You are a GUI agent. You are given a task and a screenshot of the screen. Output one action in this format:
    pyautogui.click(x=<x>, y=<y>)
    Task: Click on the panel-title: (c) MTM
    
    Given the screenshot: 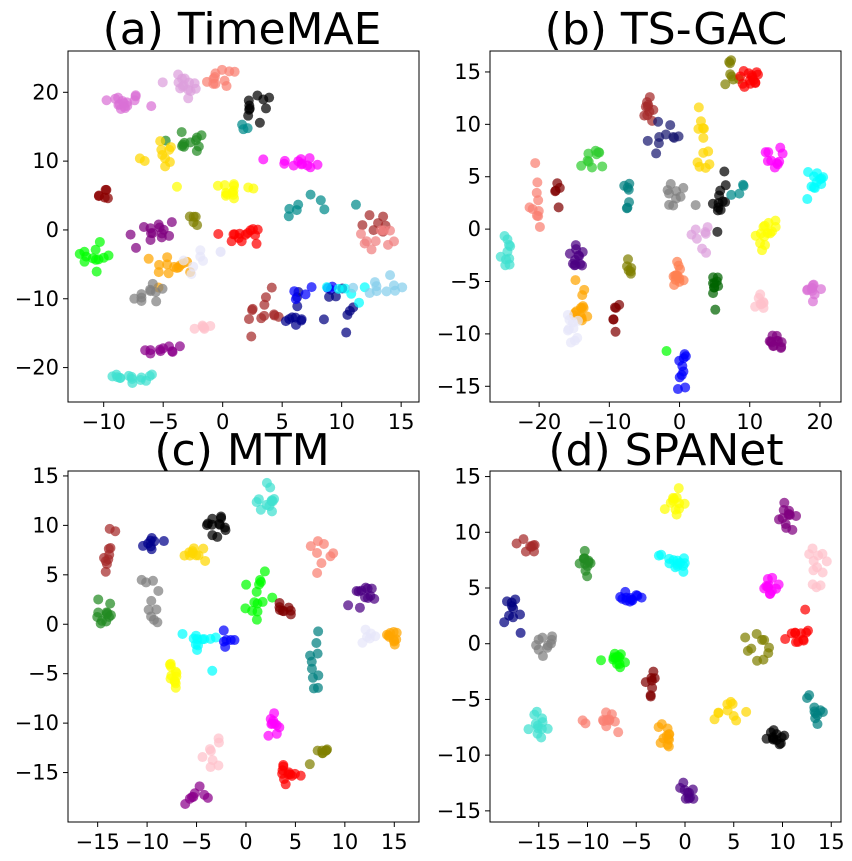 What is the action you would take?
    pyautogui.click(x=241, y=450)
    